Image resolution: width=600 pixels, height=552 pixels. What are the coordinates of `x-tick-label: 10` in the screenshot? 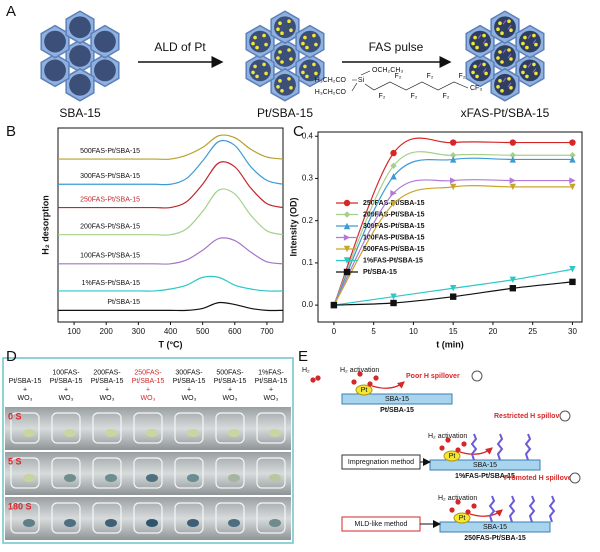 It's located at (413, 331).